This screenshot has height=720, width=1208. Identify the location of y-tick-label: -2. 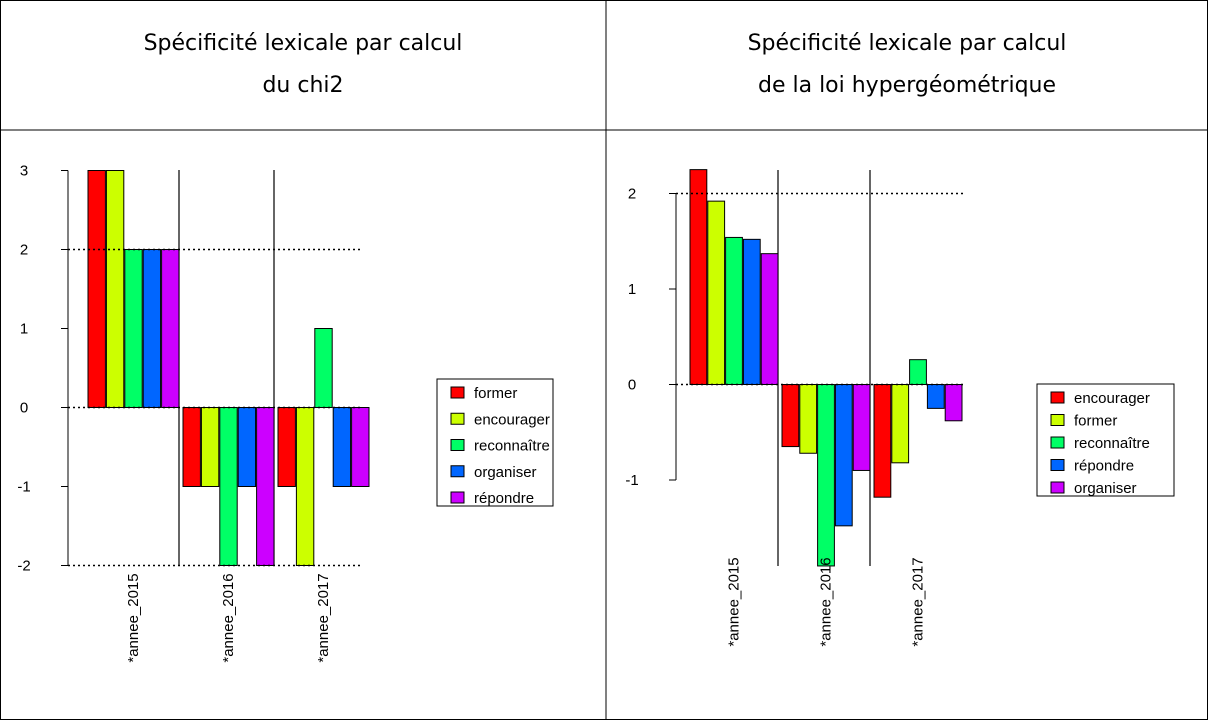
(23, 566).